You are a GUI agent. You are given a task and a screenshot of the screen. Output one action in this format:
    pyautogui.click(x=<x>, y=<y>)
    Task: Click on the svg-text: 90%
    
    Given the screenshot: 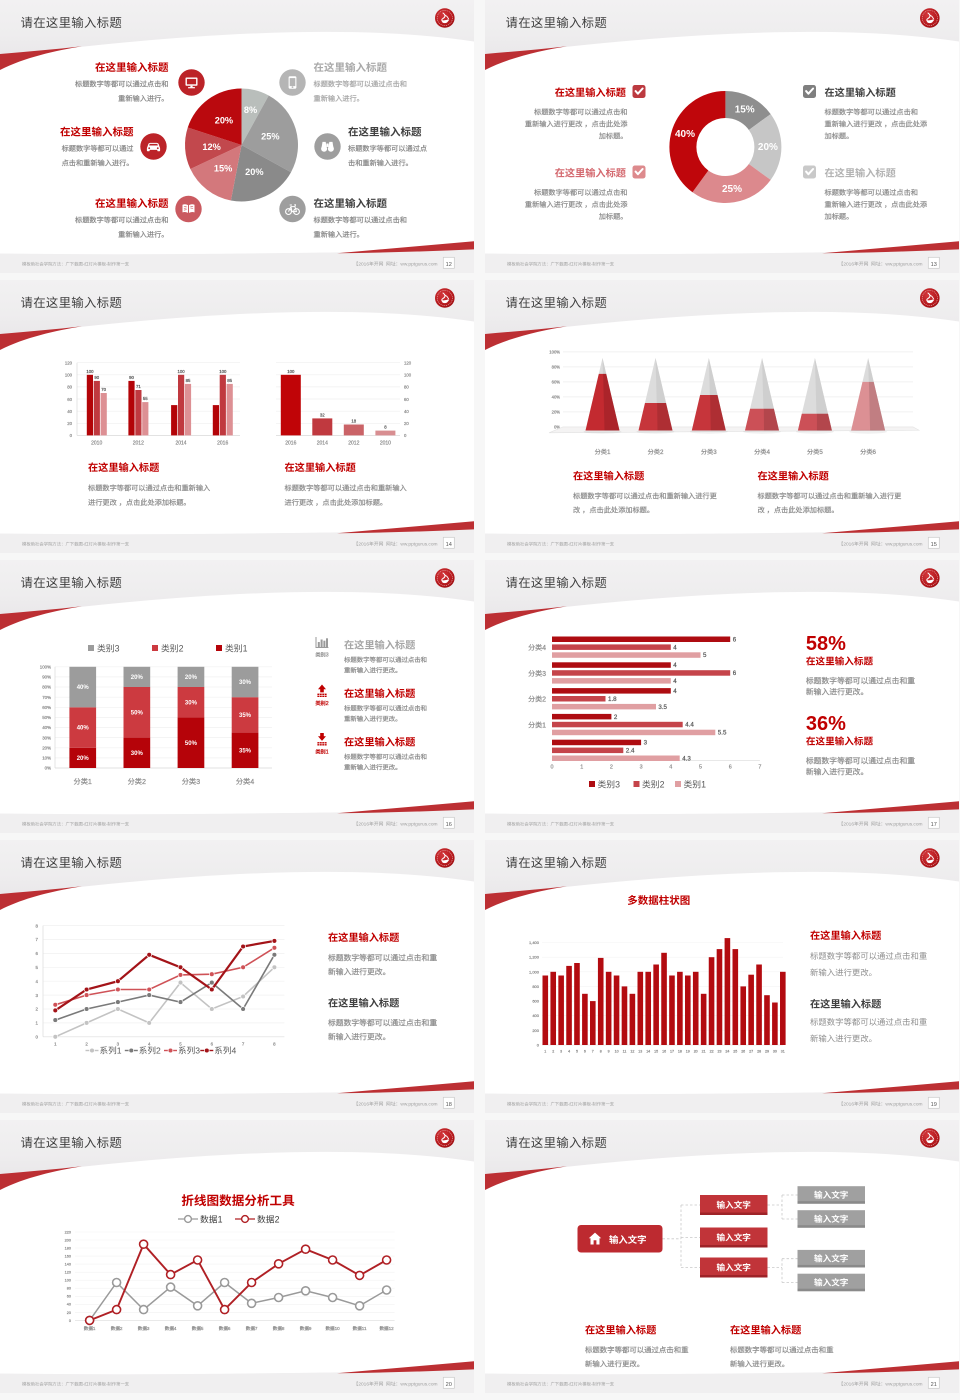 What is the action you would take?
    pyautogui.click(x=46, y=678)
    